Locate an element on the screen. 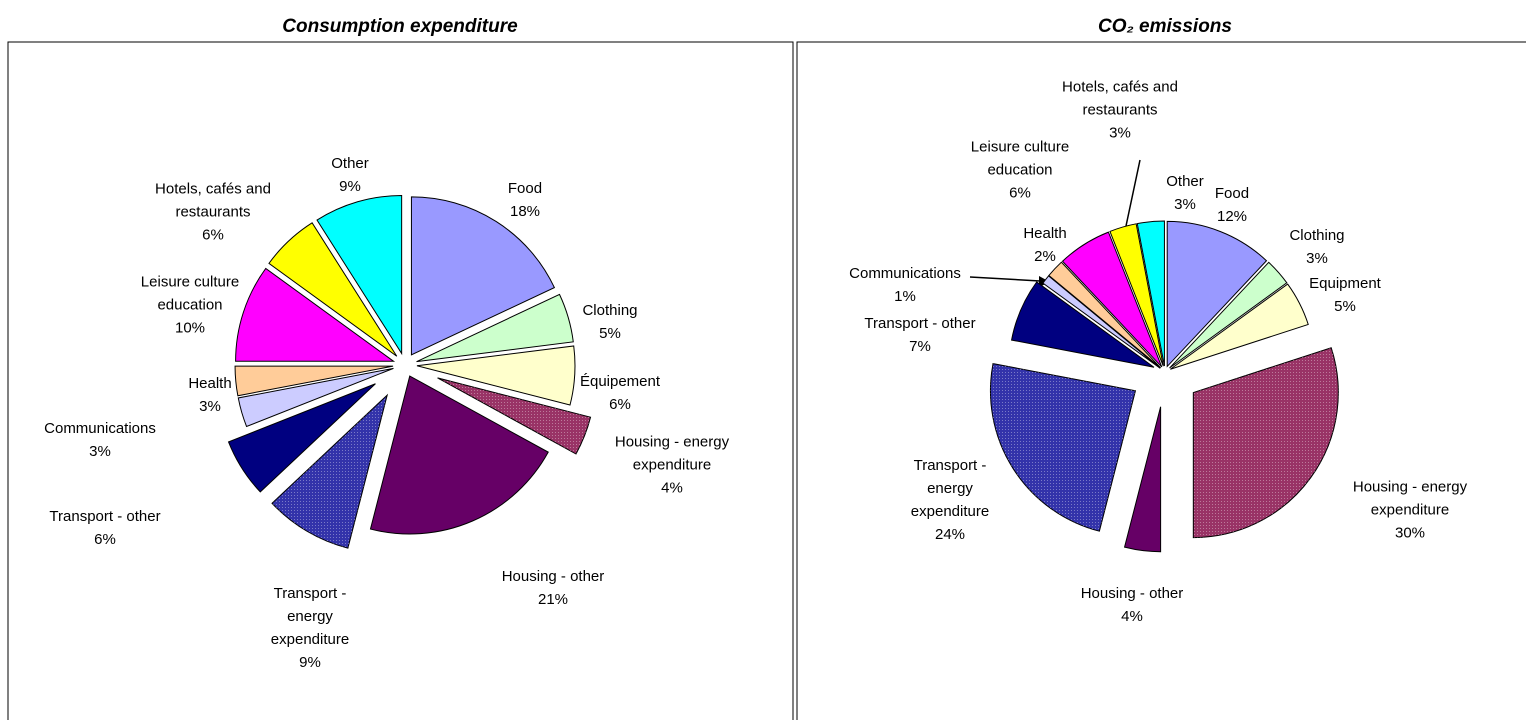 The height and width of the screenshot is (720, 1526). slice-label: Transport - other 6% is located at coordinates (105, 528).